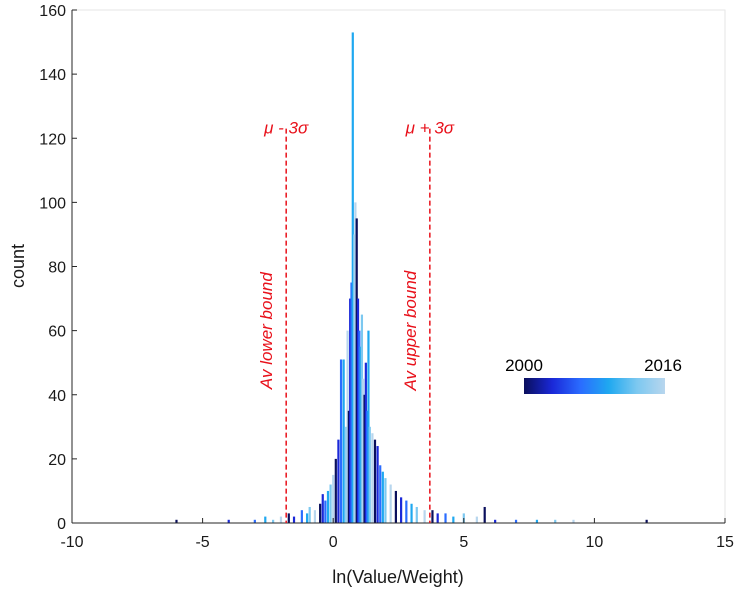 The height and width of the screenshot is (603, 740). I want to click on x-tick-label: -5, so click(202, 542).